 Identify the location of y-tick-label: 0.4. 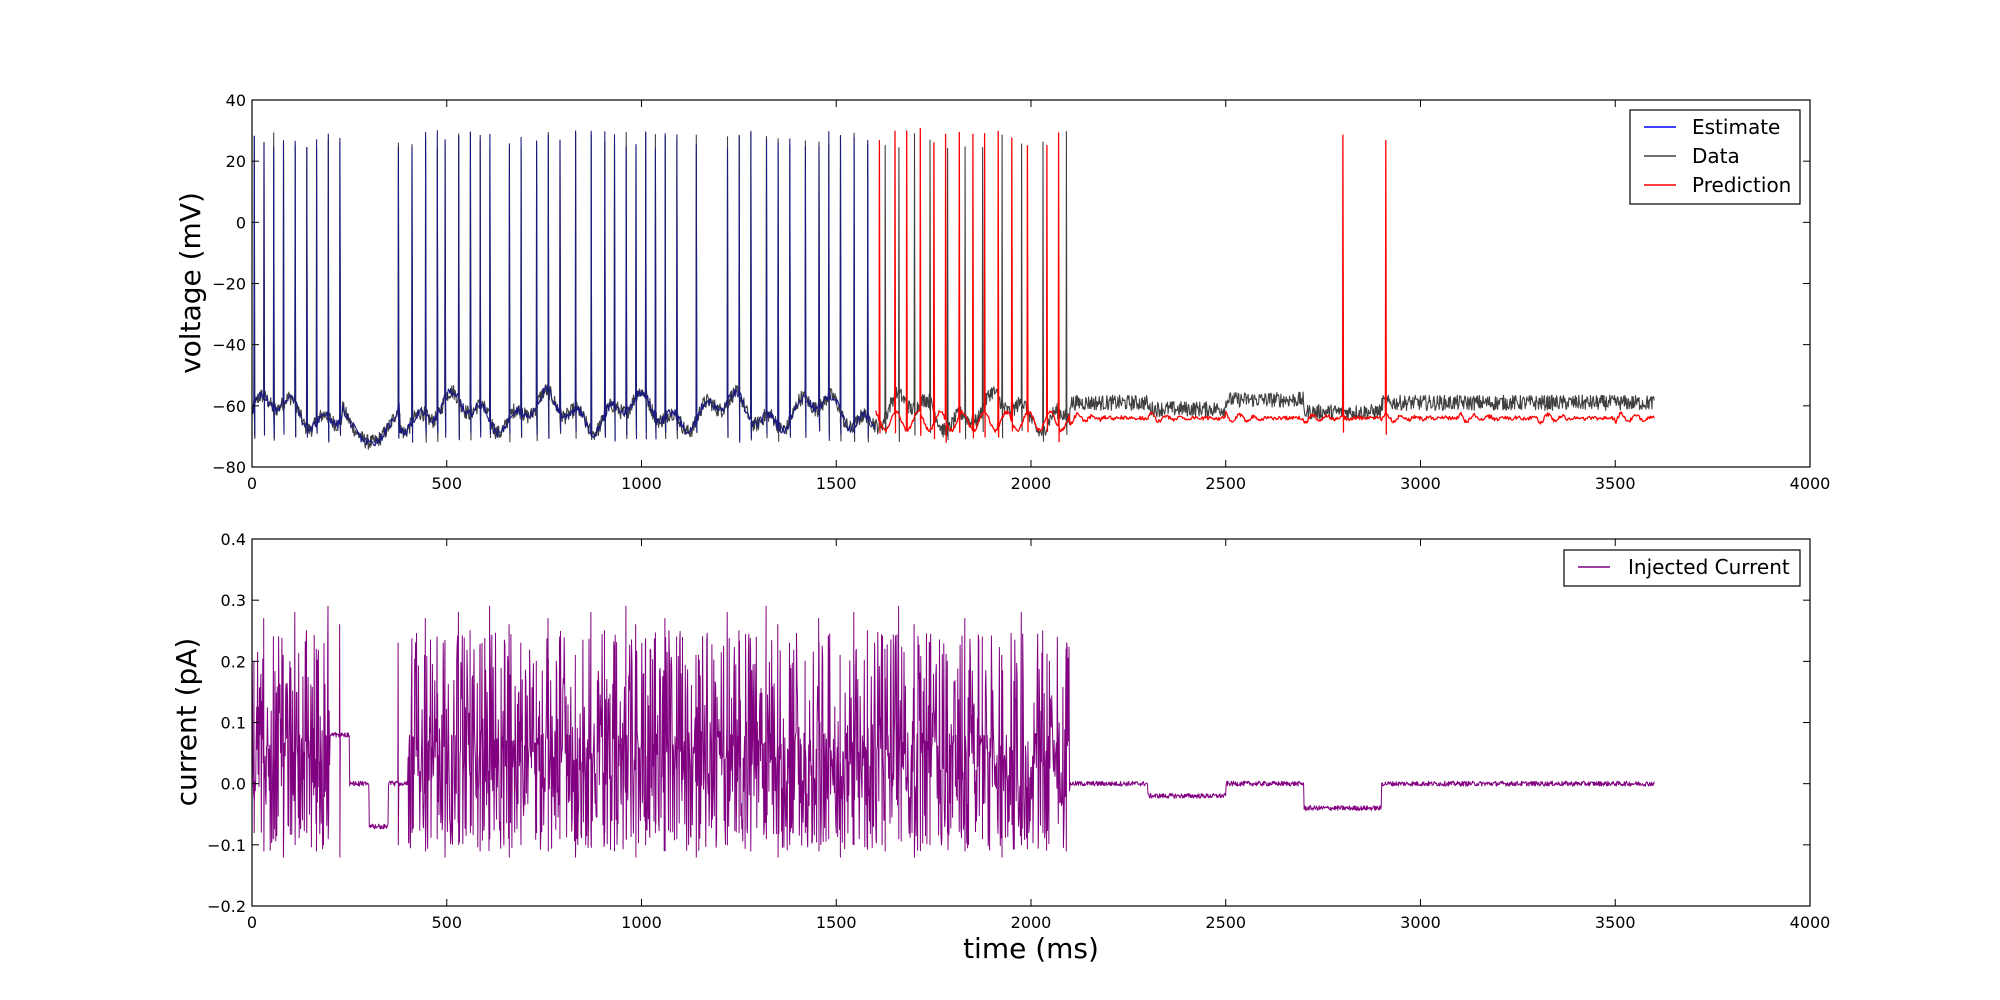
(233, 539).